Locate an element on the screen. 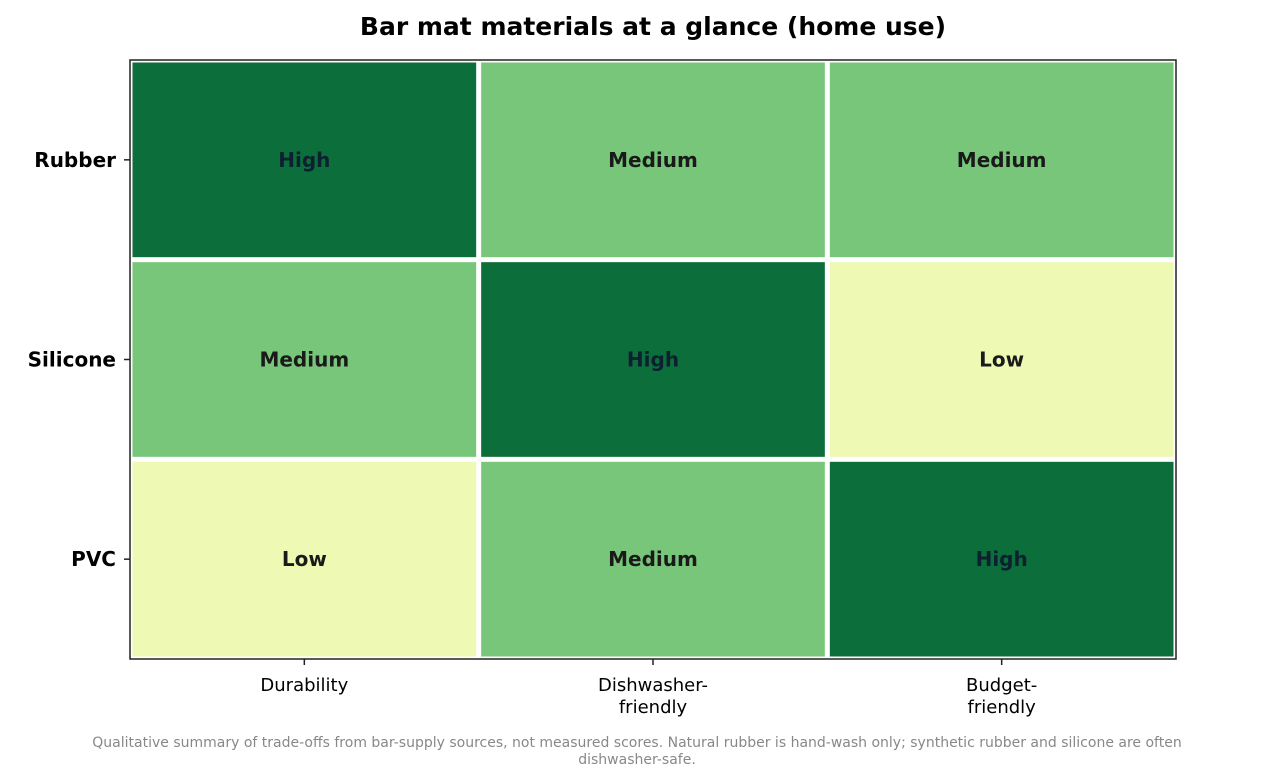  cell-pvc-durability is located at coordinates (304, 559).